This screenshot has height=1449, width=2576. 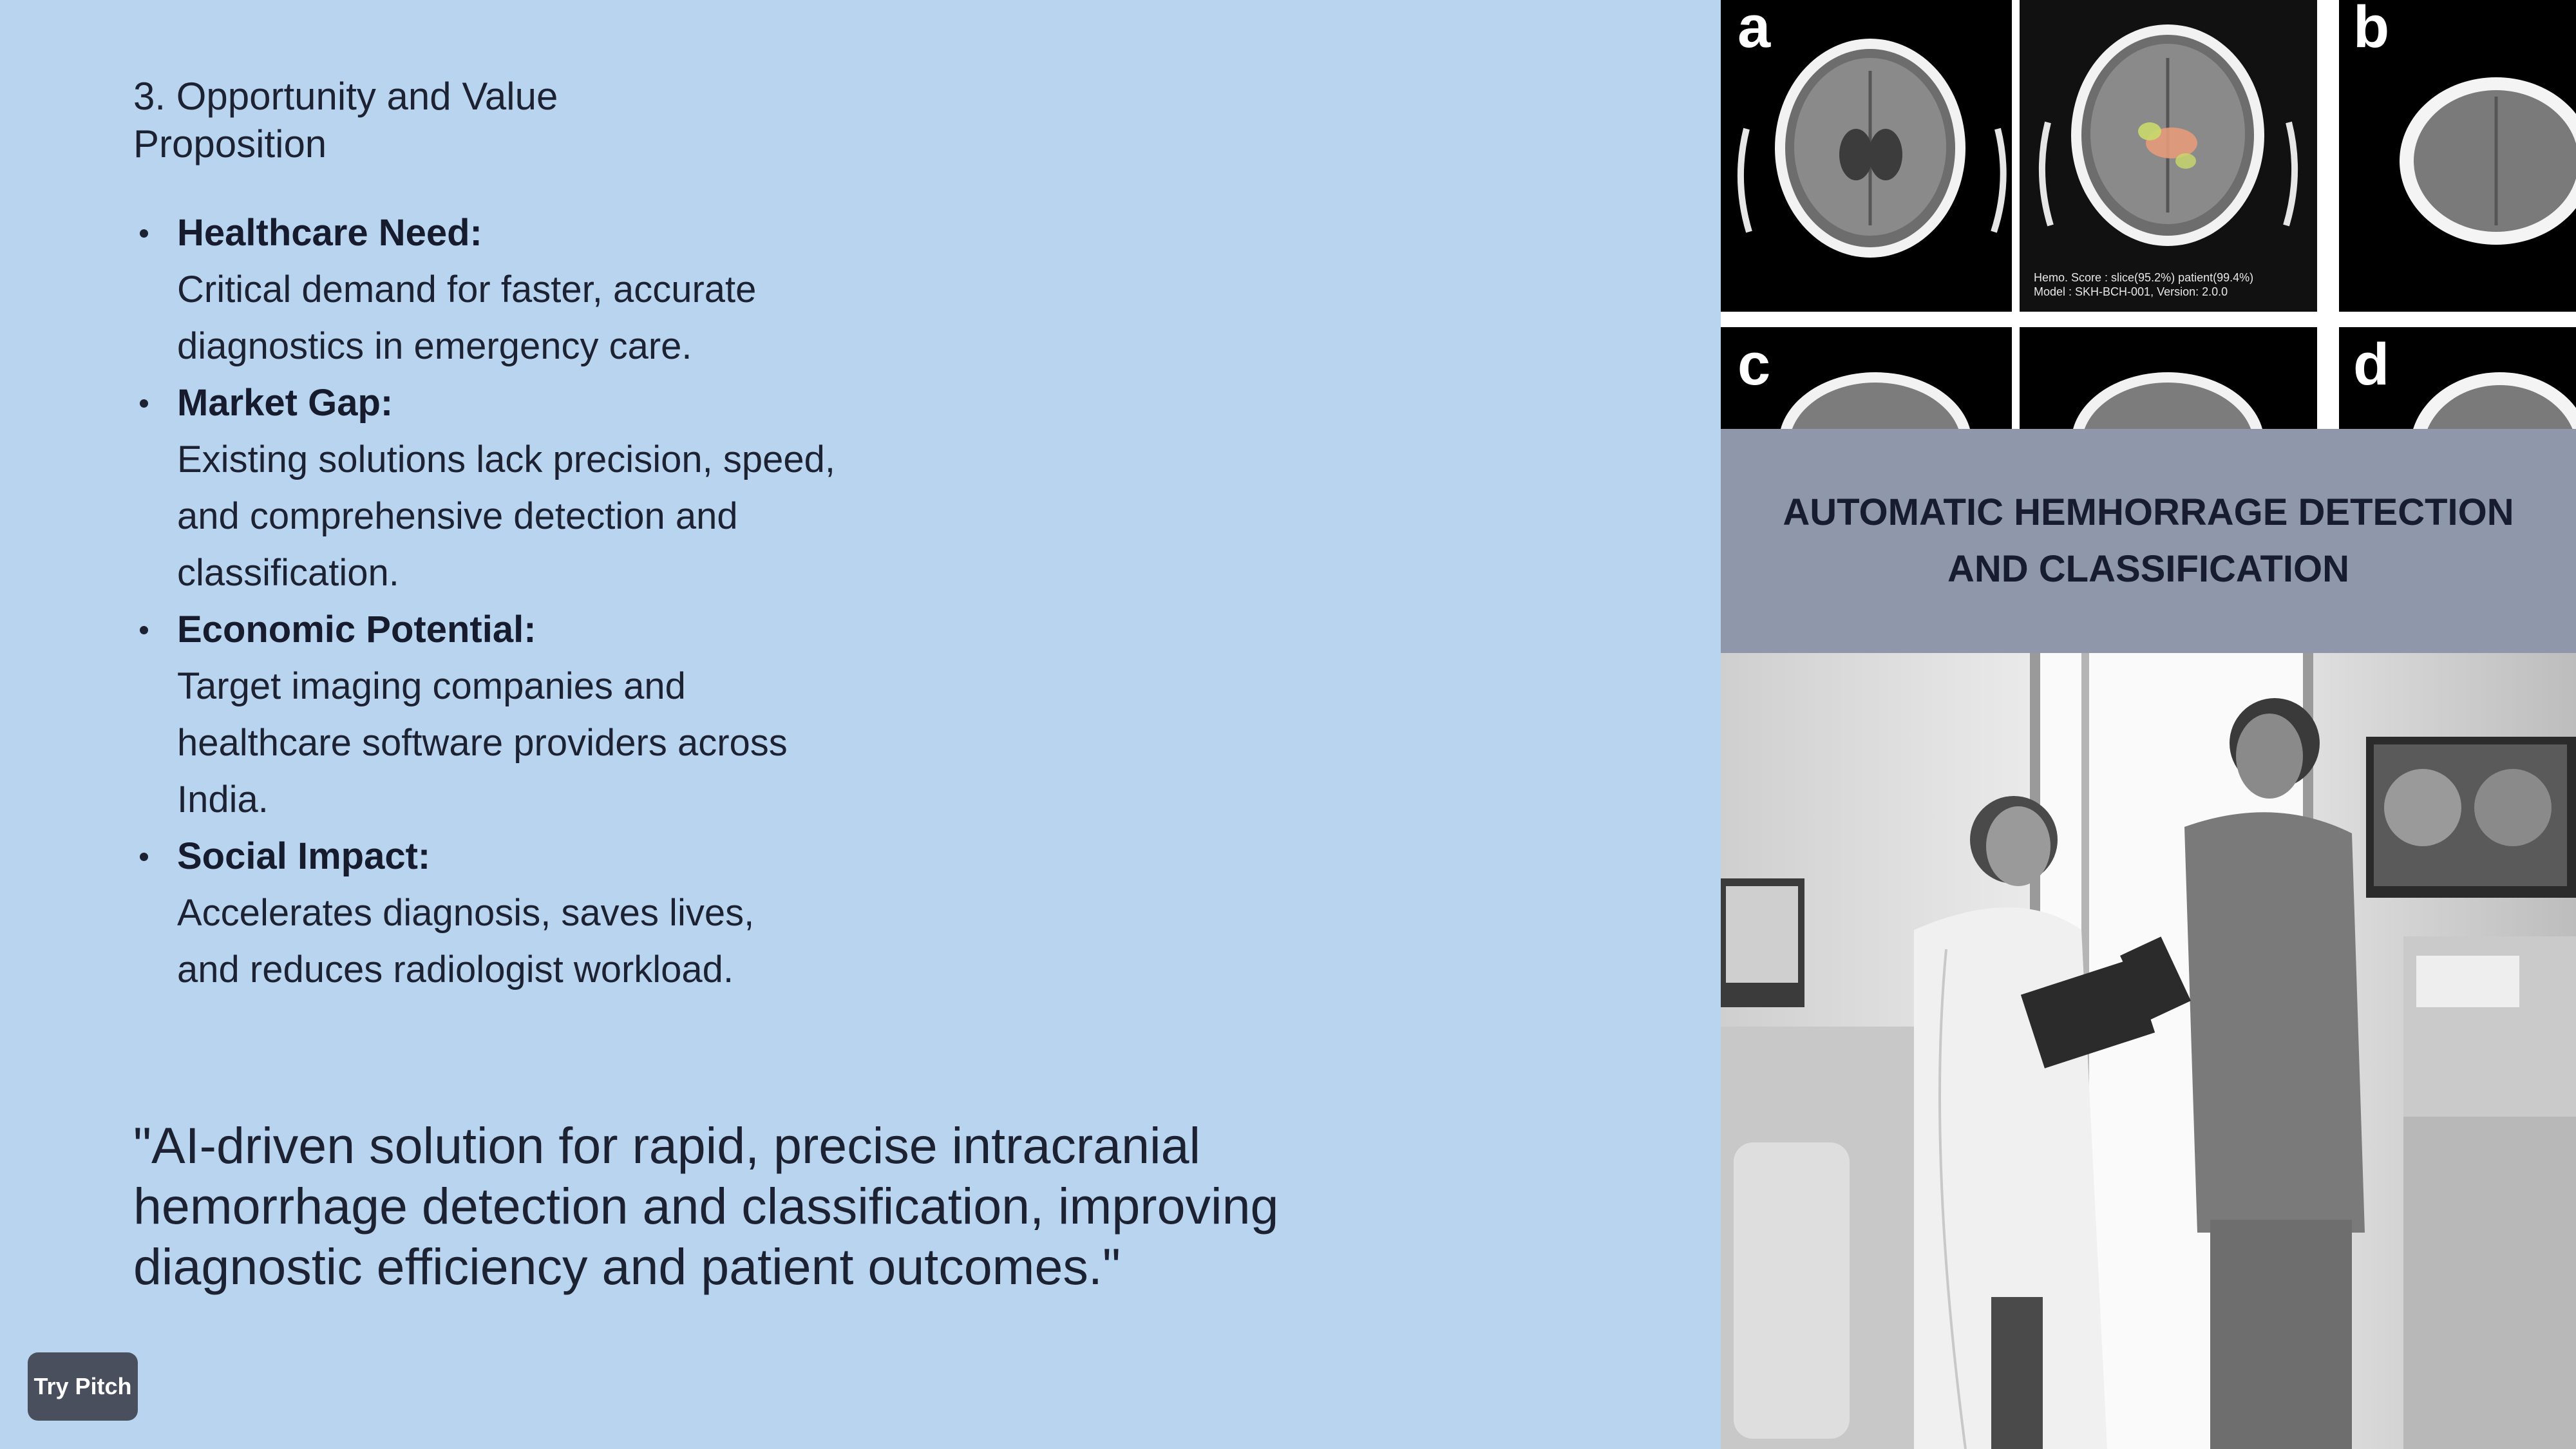 I want to click on bullet-heading: Economic Potential:, so click(x=356, y=629).